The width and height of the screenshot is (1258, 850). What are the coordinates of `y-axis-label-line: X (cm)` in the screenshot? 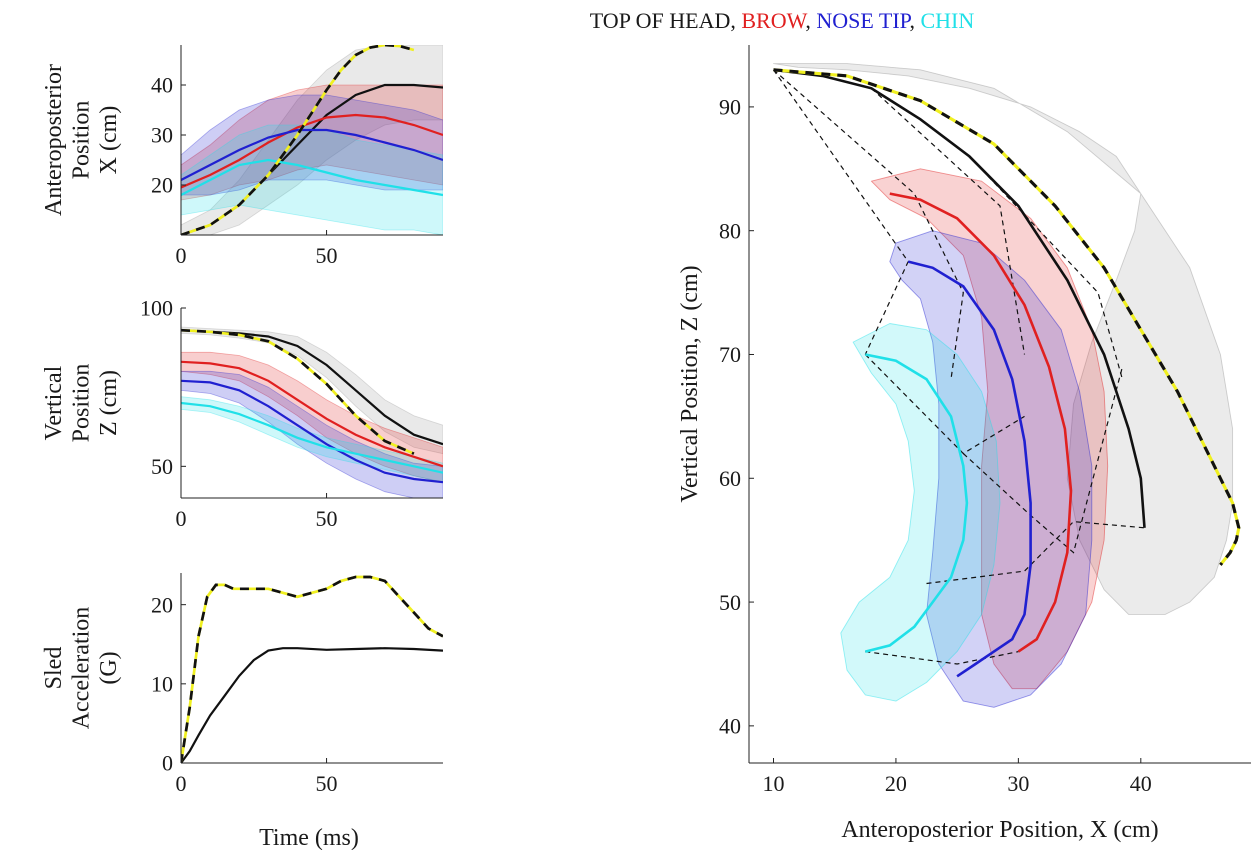 It's located at (109, 140).